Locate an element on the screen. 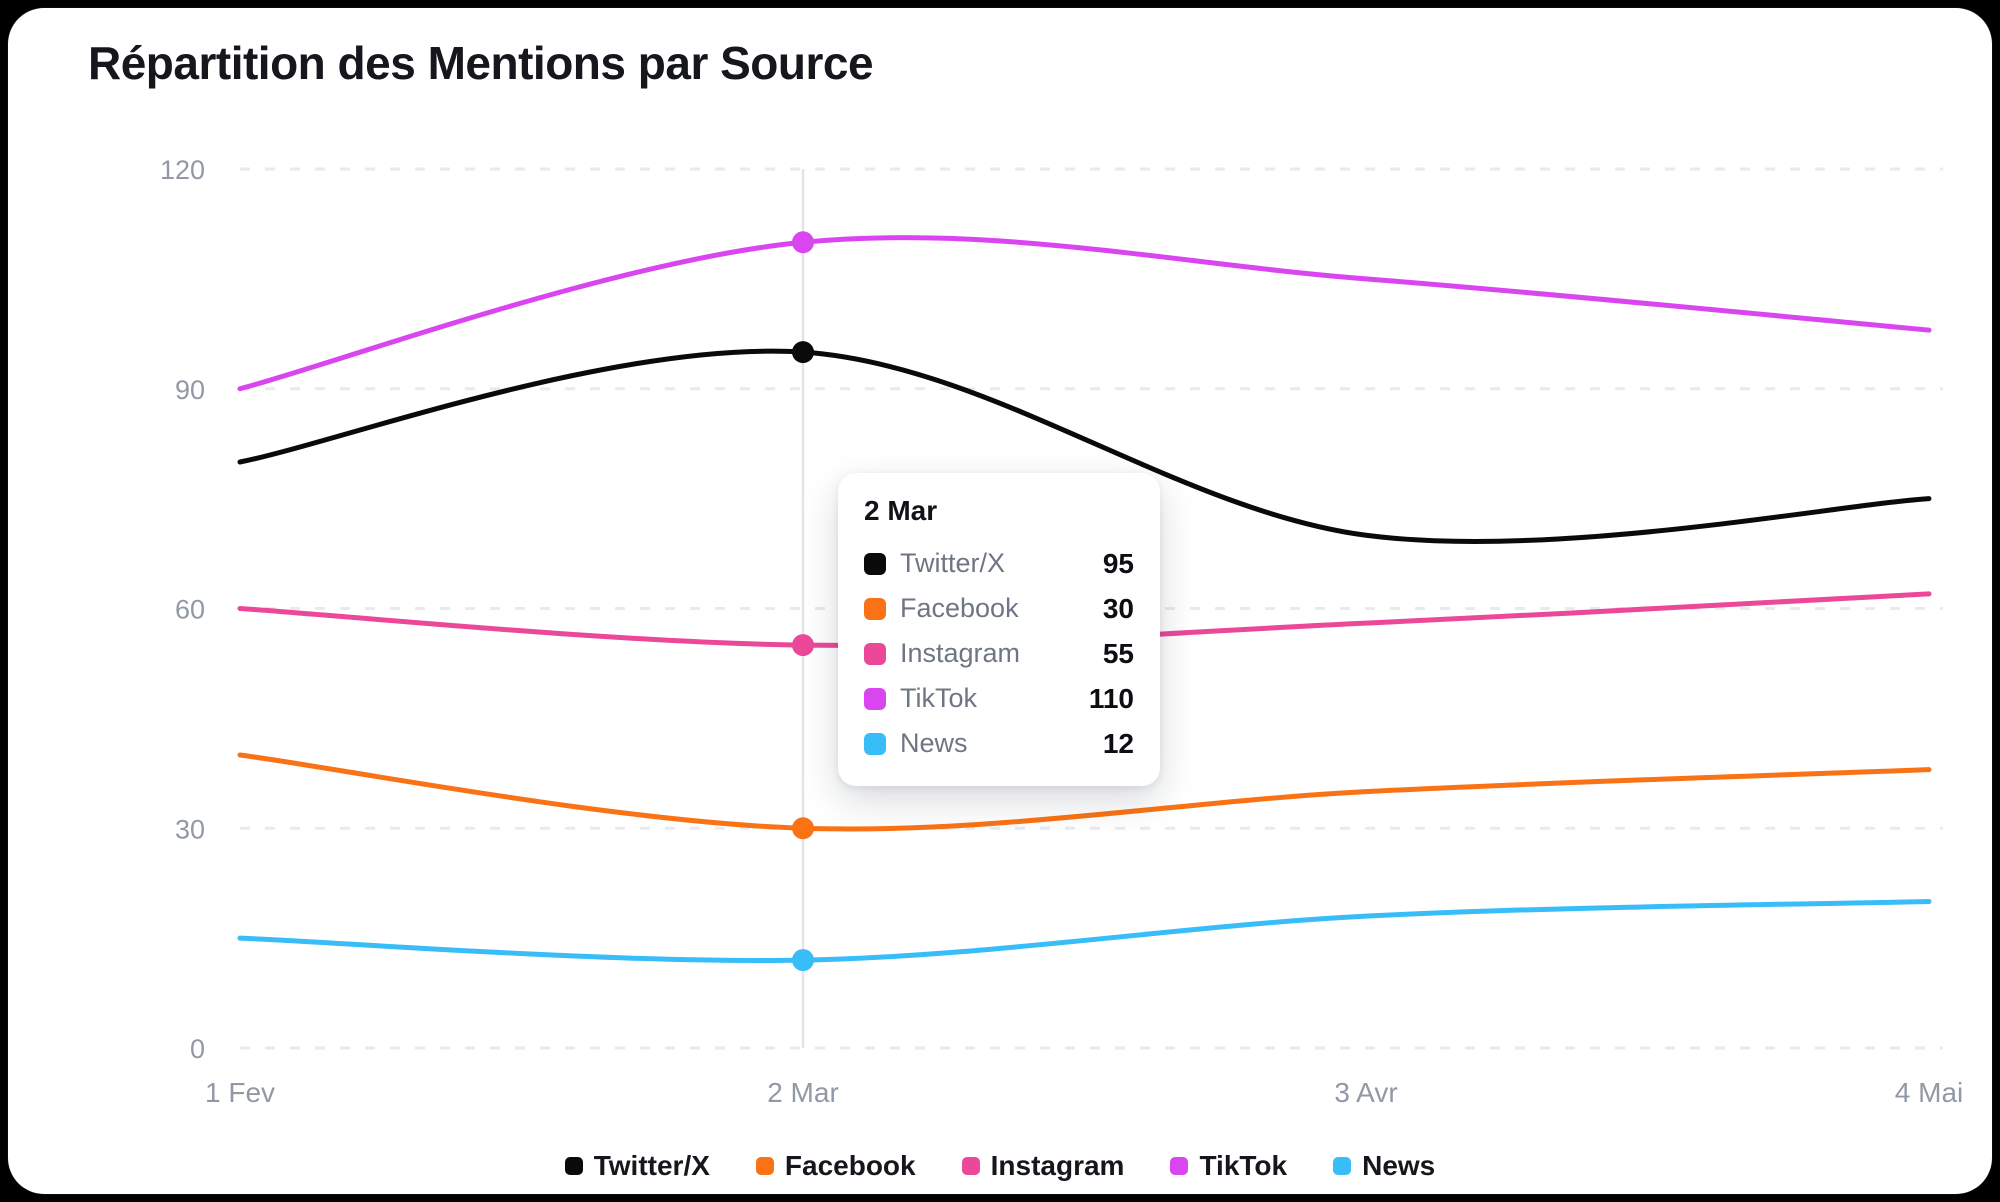 This screenshot has width=2000, height=1202. legend-item-label: News is located at coordinates (1399, 1165).